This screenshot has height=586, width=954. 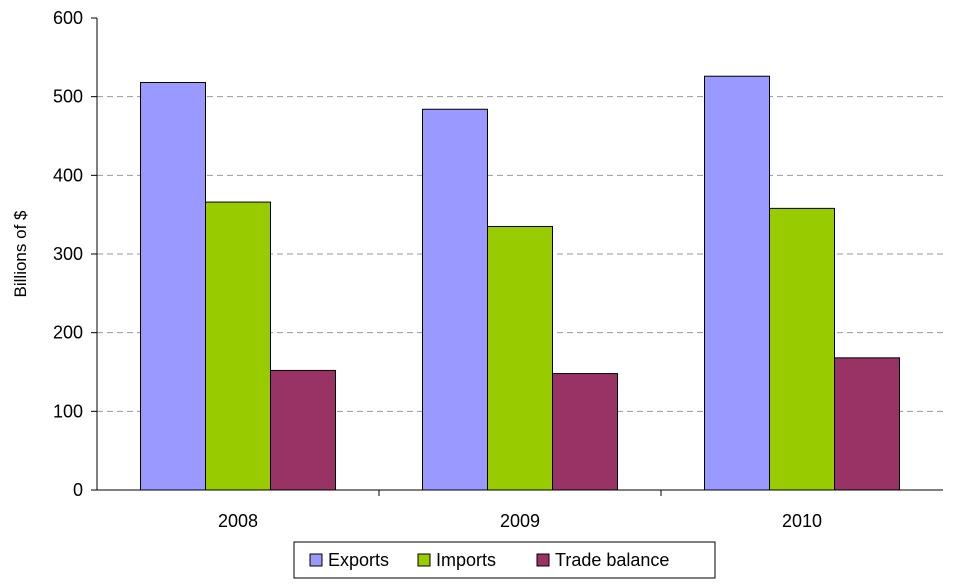 I want to click on legend-swatch-trade-balance, so click(x=543, y=560).